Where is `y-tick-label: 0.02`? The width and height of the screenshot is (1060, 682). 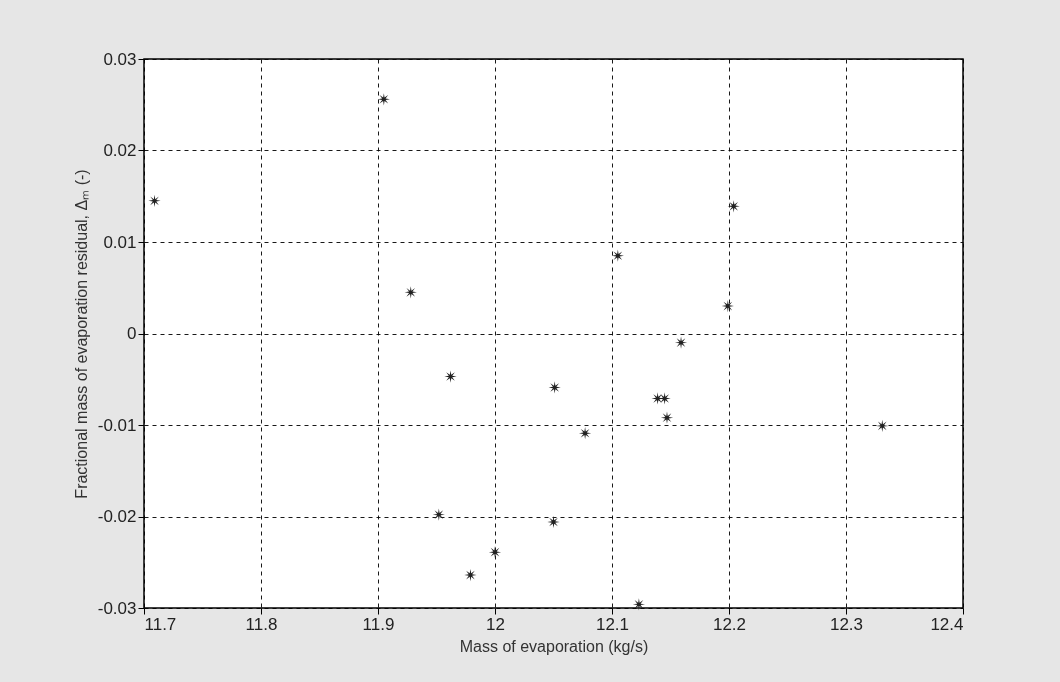
y-tick-label: 0.02 is located at coordinates (120, 150).